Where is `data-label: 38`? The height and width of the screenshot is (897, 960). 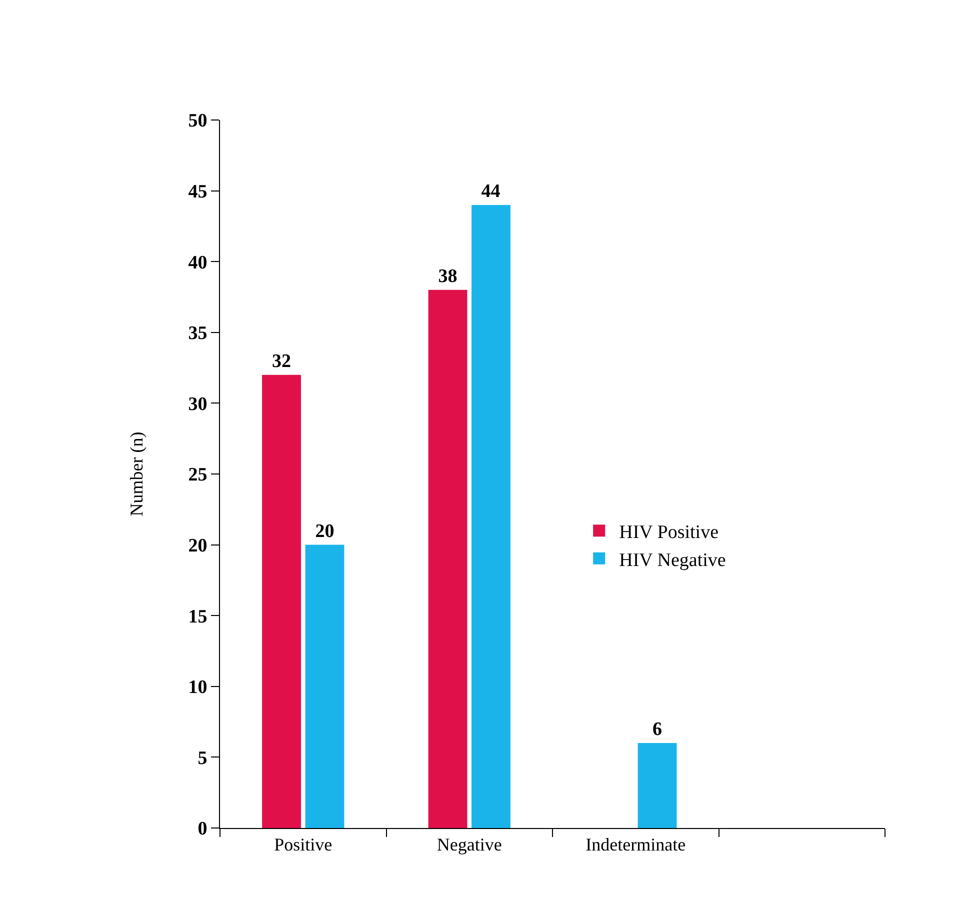 data-label: 38 is located at coordinates (448, 276).